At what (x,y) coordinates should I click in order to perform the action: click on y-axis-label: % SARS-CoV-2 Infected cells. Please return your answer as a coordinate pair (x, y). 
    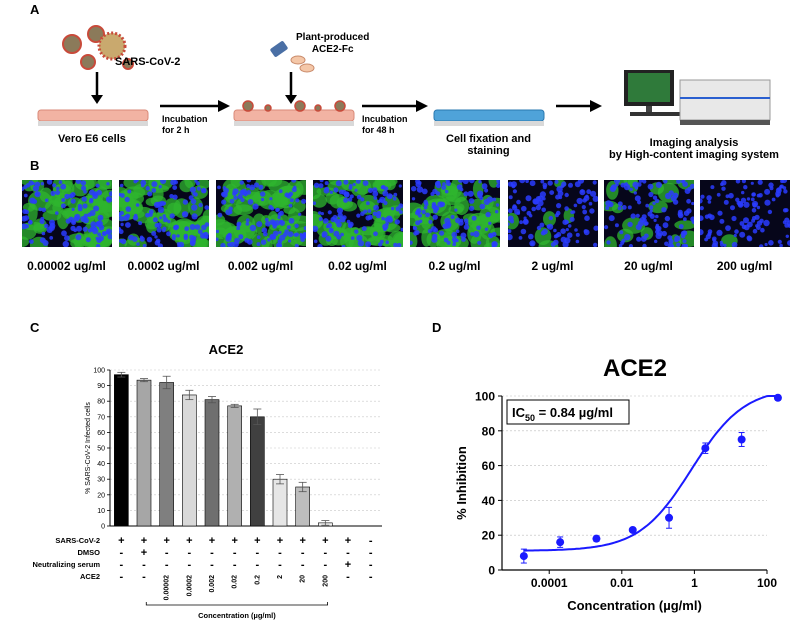
    Looking at the image, I should click on (88, 448).